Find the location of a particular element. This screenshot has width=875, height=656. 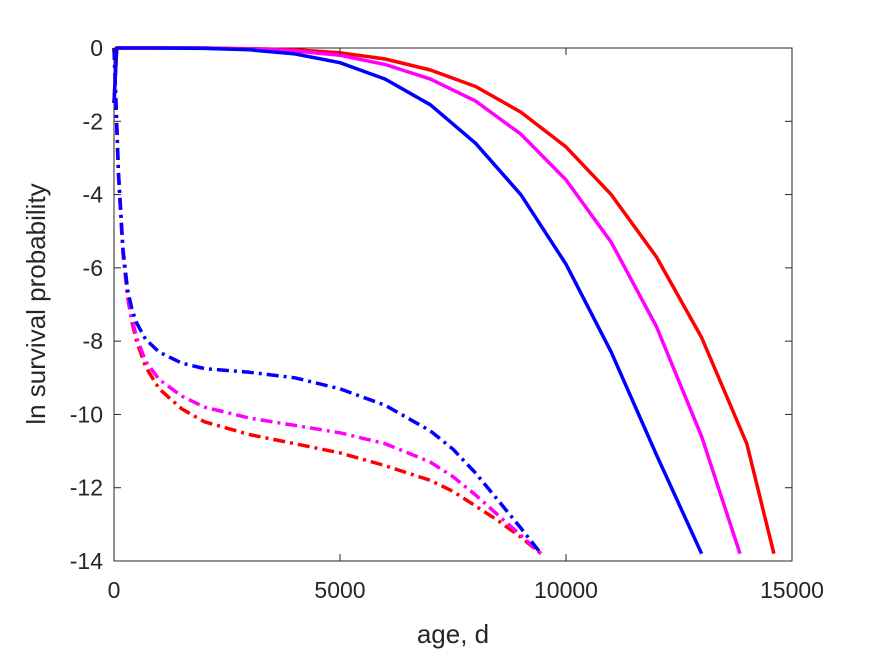

x-tick-label: 15000 is located at coordinates (792, 590).